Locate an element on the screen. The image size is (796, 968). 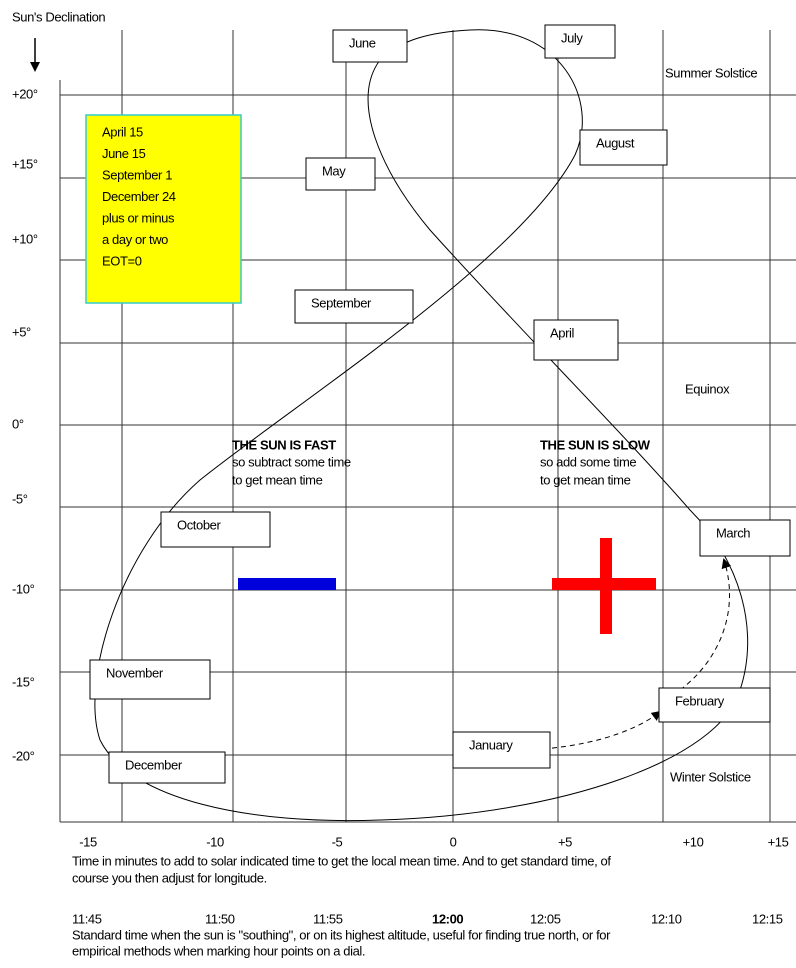
month-label: May is located at coordinates (334, 170).